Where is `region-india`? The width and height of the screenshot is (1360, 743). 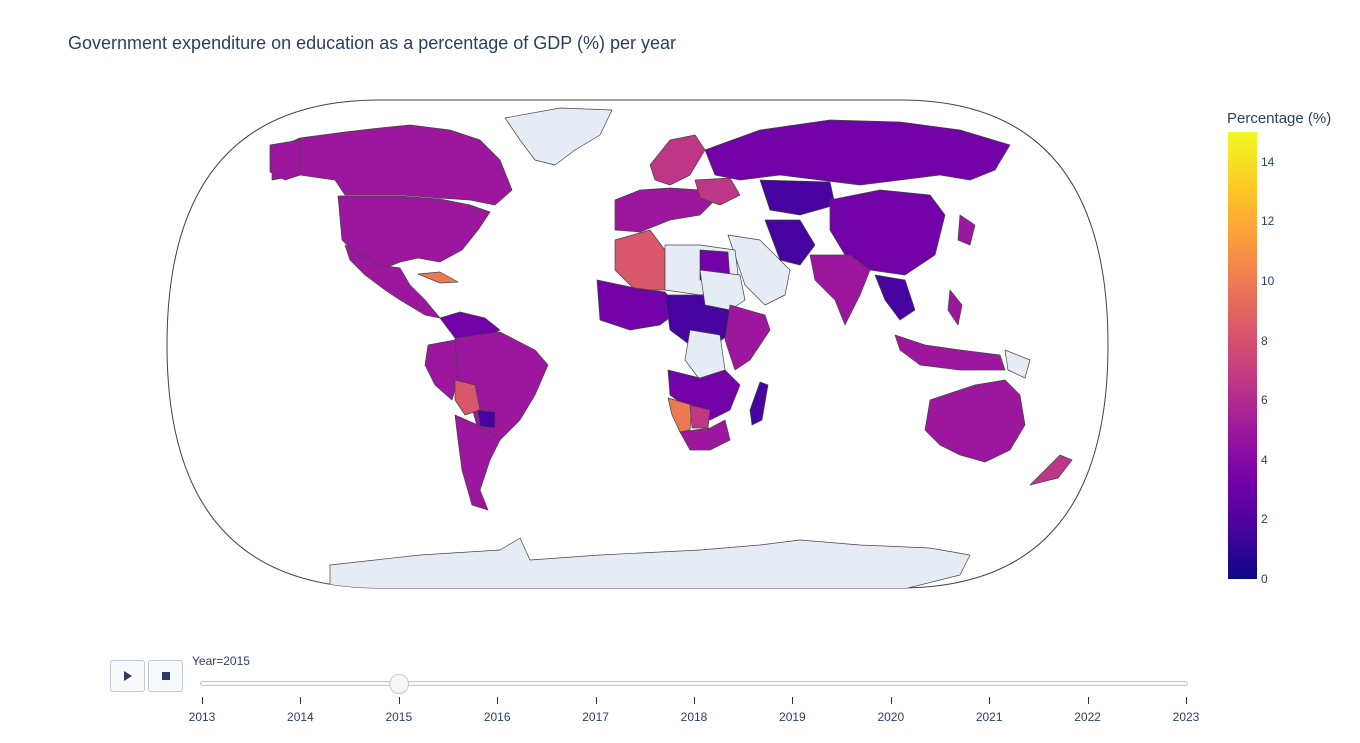 region-india is located at coordinates (840, 290).